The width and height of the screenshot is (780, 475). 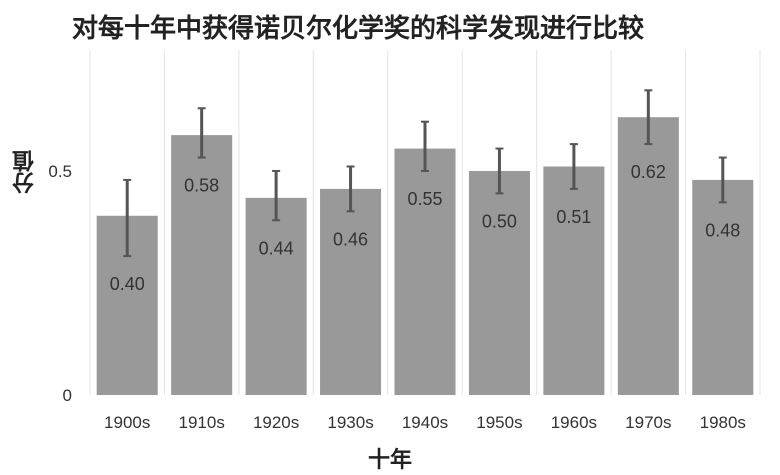 I want to click on y-tick-label: 0, so click(x=67, y=395).